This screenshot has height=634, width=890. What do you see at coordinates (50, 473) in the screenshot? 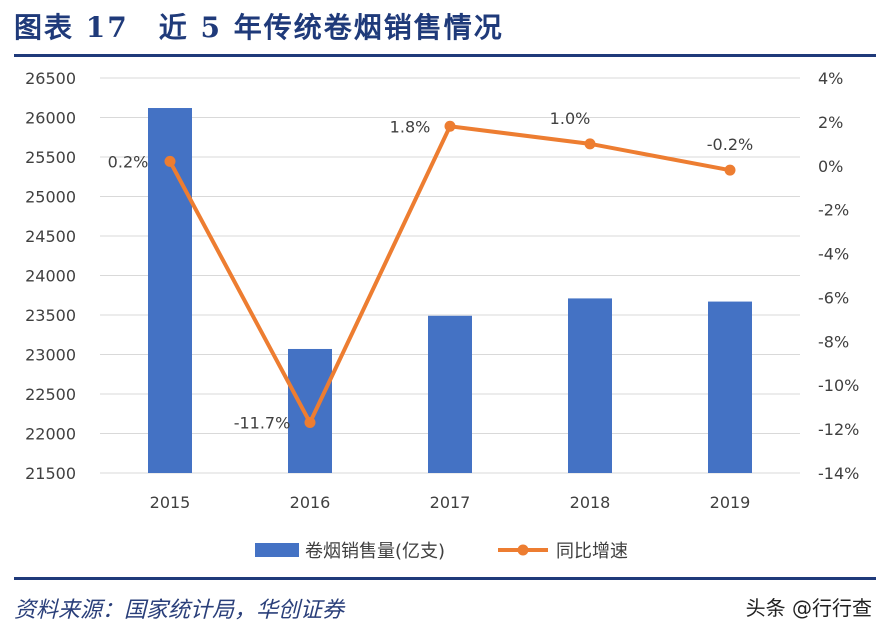
I see `left-tick-label: 21500` at bounding box center [50, 473].